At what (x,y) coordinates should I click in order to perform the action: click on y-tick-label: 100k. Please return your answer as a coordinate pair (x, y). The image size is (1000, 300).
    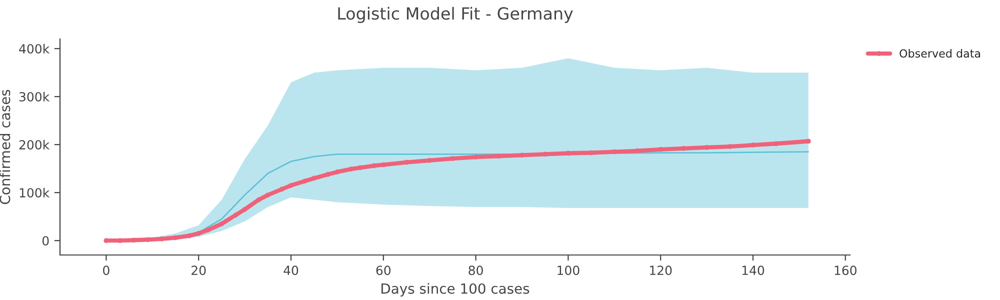
    Looking at the image, I should click on (35, 193).